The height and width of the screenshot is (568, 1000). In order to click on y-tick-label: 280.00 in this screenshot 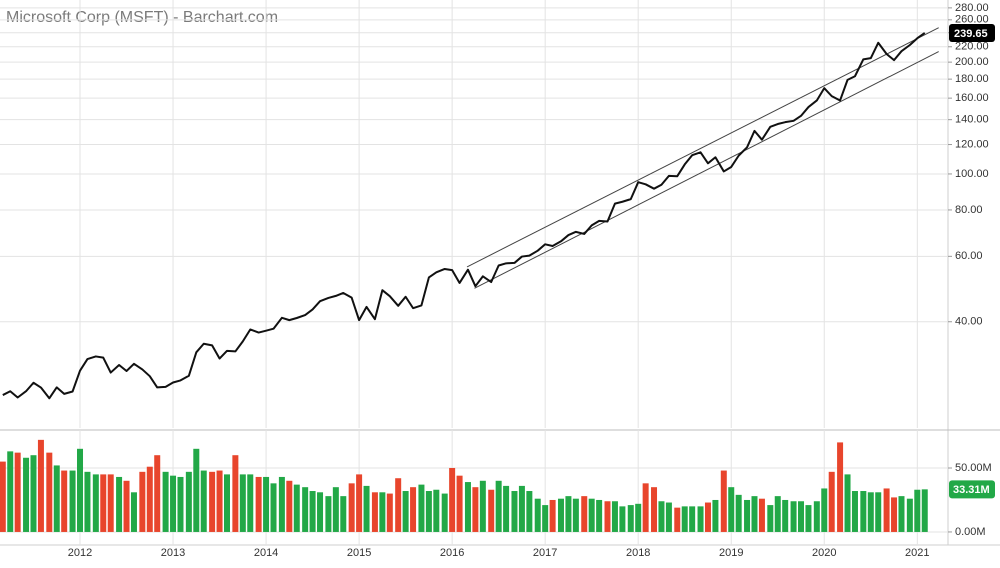, I will do `click(972, 8)`.